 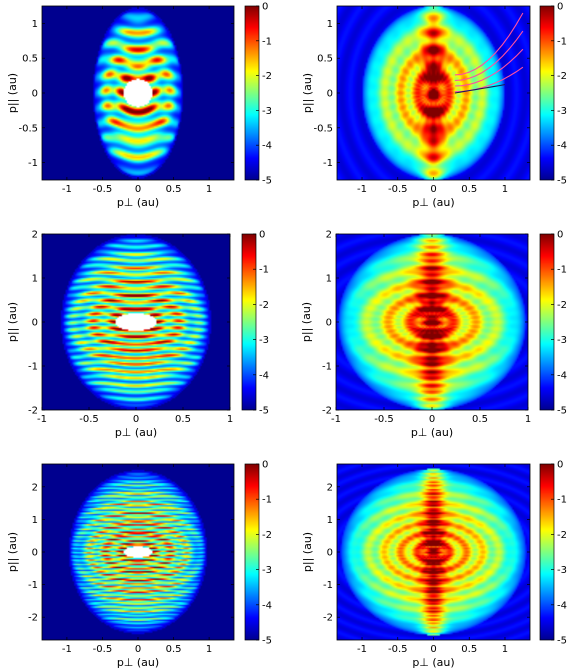 I want to click on overlay-lines, so click(x=489, y=53).